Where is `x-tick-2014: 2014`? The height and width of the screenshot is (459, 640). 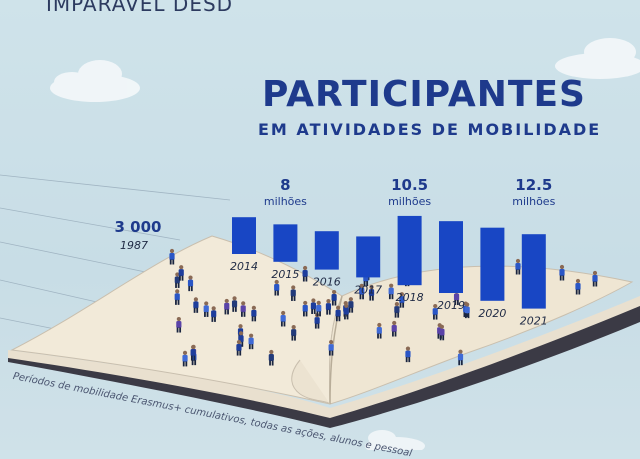
x-tick-2014: 2014 is located at coordinates (244, 266).